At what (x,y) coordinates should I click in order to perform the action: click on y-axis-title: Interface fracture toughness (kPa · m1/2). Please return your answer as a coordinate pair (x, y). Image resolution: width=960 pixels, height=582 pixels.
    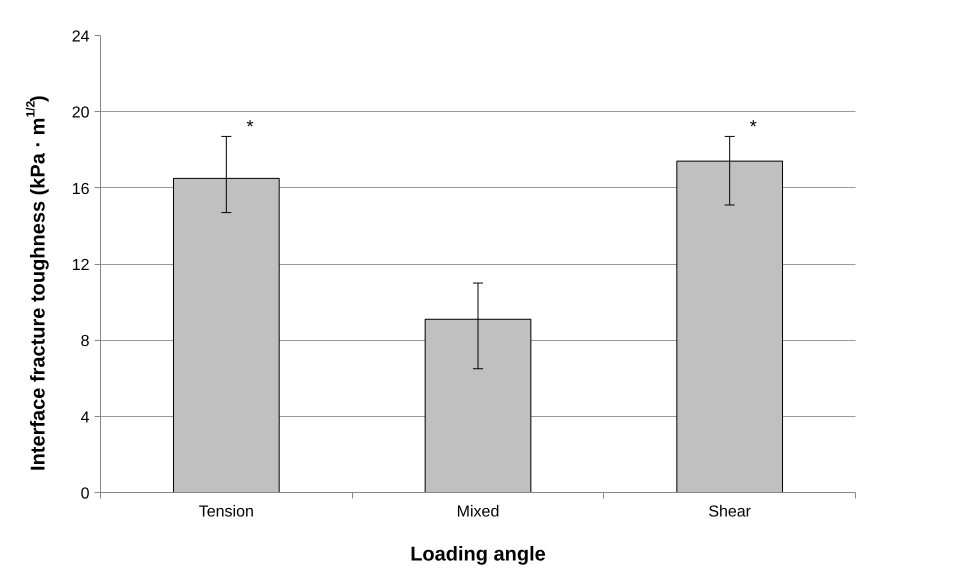
    Looking at the image, I should click on (37, 283).